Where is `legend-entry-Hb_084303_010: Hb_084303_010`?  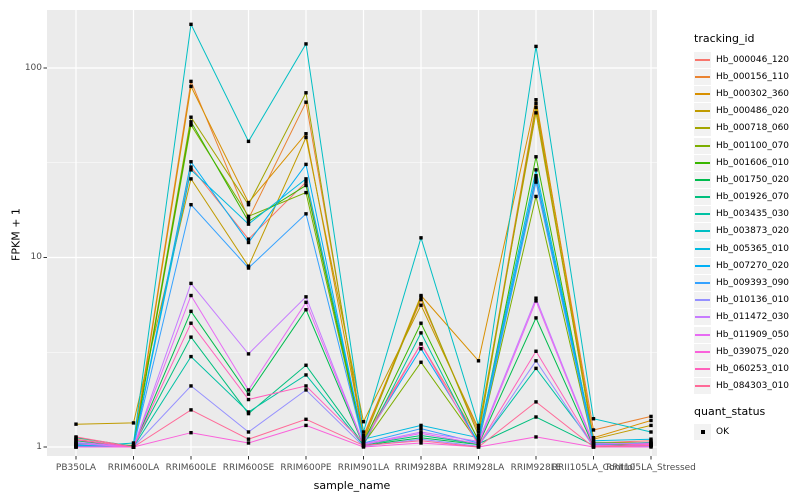 legend-entry-Hb_084303_010: Hb_084303_010 is located at coordinates (746, 386).